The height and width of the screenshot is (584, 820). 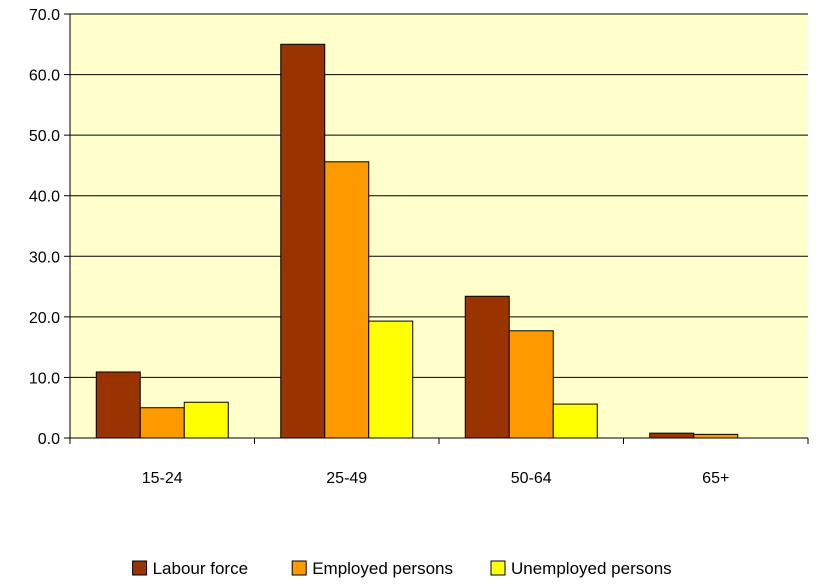 I want to click on x-tick-label: 50-64, so click(x=531, y=478).